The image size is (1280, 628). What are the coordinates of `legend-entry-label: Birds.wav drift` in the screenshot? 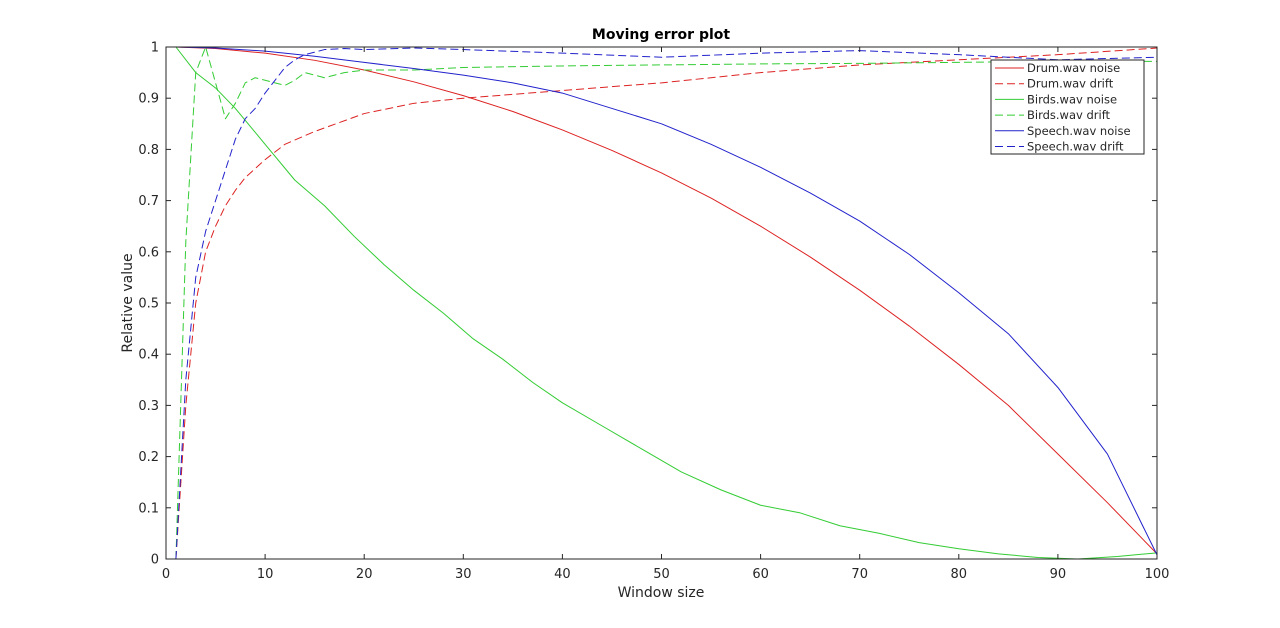 It's located at (1069, 115).